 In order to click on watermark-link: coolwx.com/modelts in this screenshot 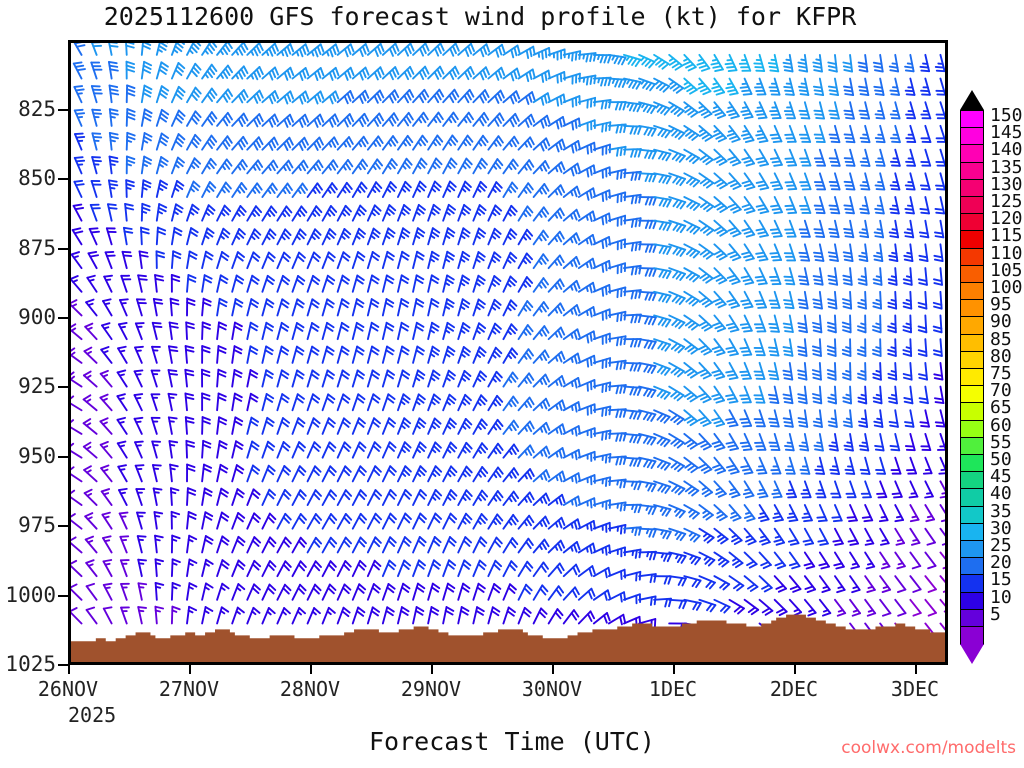, I will do `click(928, 748)`.